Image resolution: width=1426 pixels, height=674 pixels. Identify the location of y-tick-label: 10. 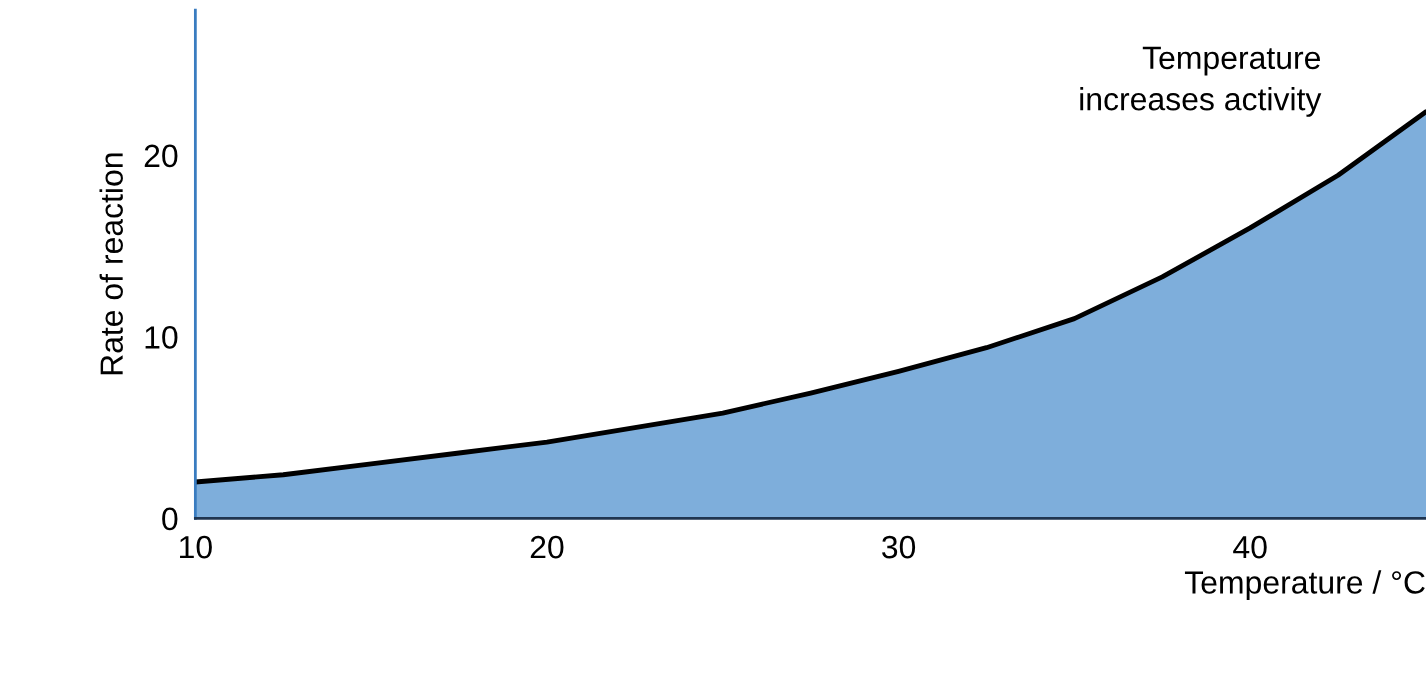
(161, 337).